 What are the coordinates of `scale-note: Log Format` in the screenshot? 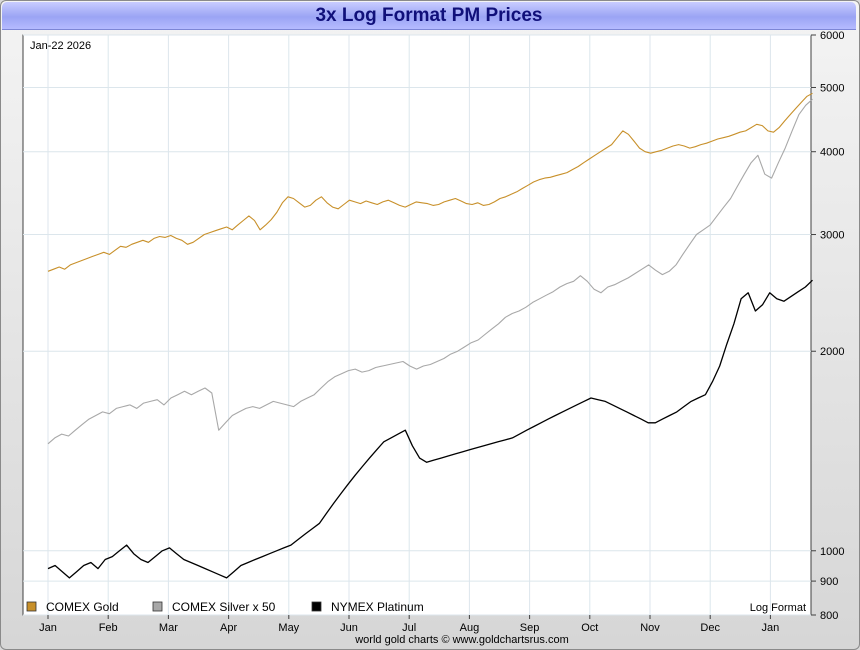 It's located at (778, 608).